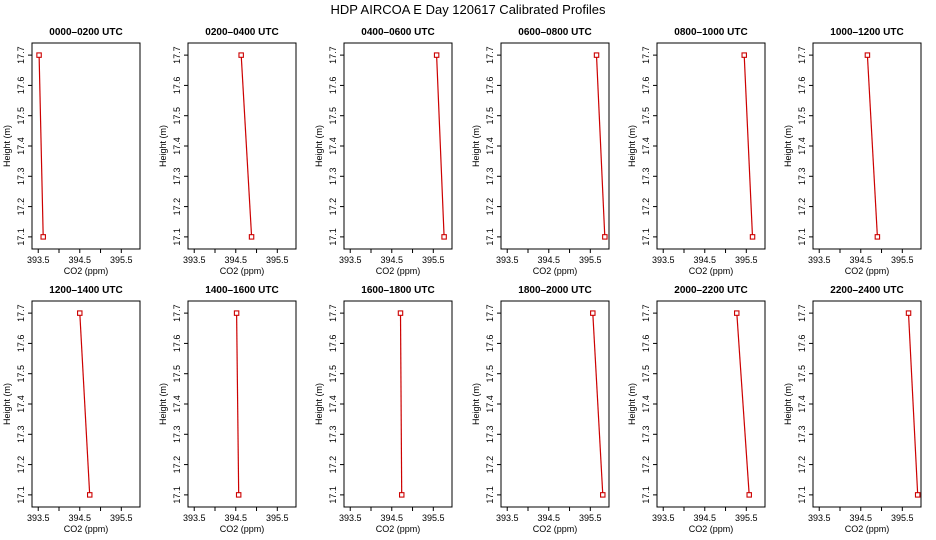 Image resolution: width=936 pixels, height=540 pixels. What do you see at coordinates (710, 32) in the screenshot?
I see `panel-title: 0800–1000 UTC` at bounding box center [710, 32].